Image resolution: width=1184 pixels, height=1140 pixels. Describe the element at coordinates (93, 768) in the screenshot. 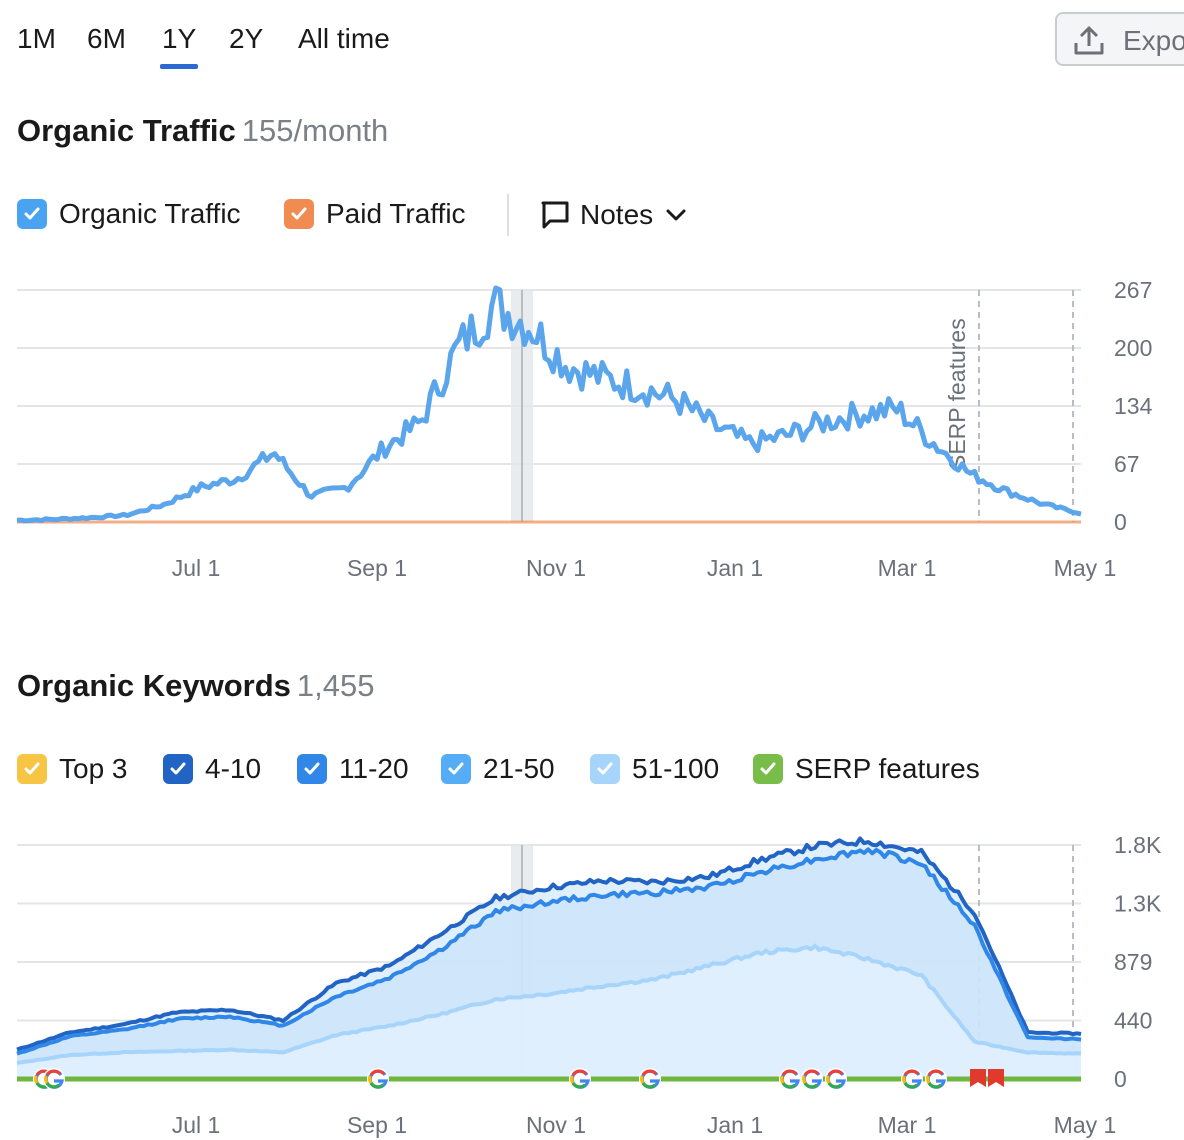

I see `legend-label: Top 3` at that location.